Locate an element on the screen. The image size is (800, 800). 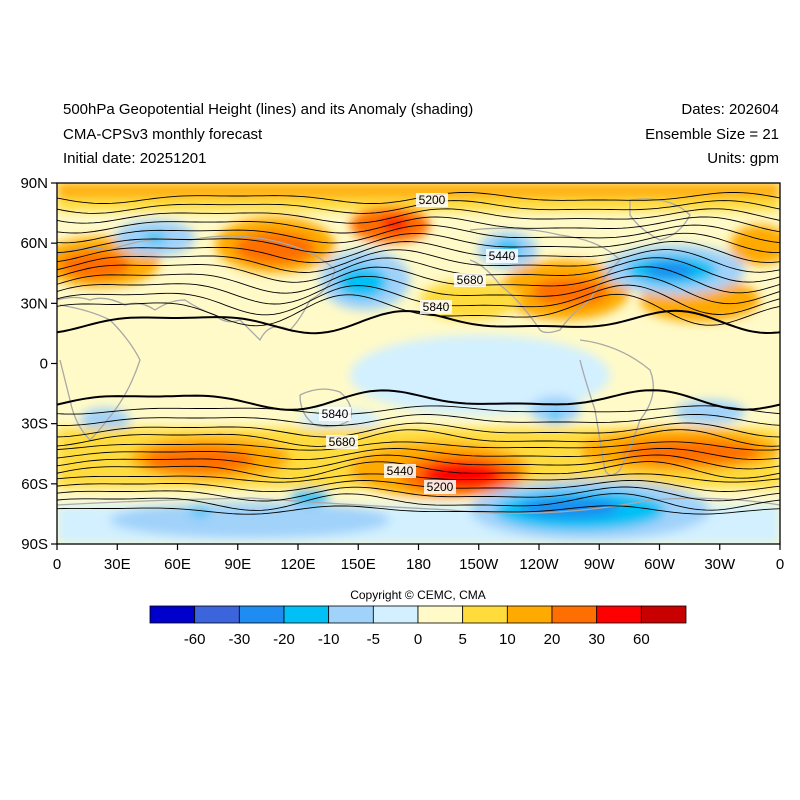
lon-tick-label: 60W is located at coordinates (660, 564).